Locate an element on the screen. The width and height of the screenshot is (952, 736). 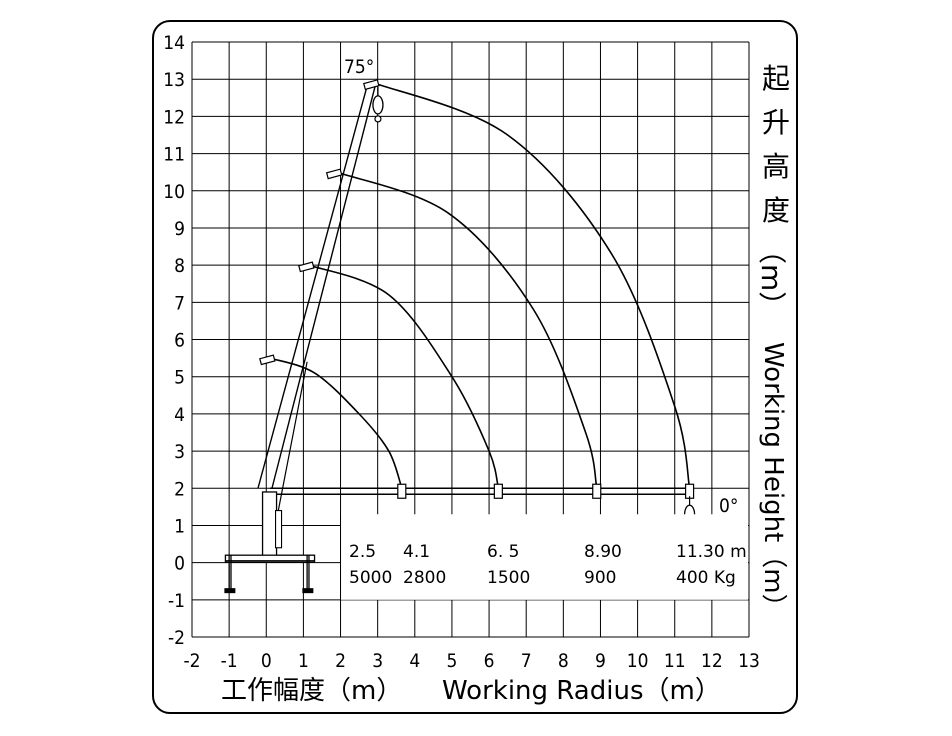
load-table-background is located at coordinates (544, 557).